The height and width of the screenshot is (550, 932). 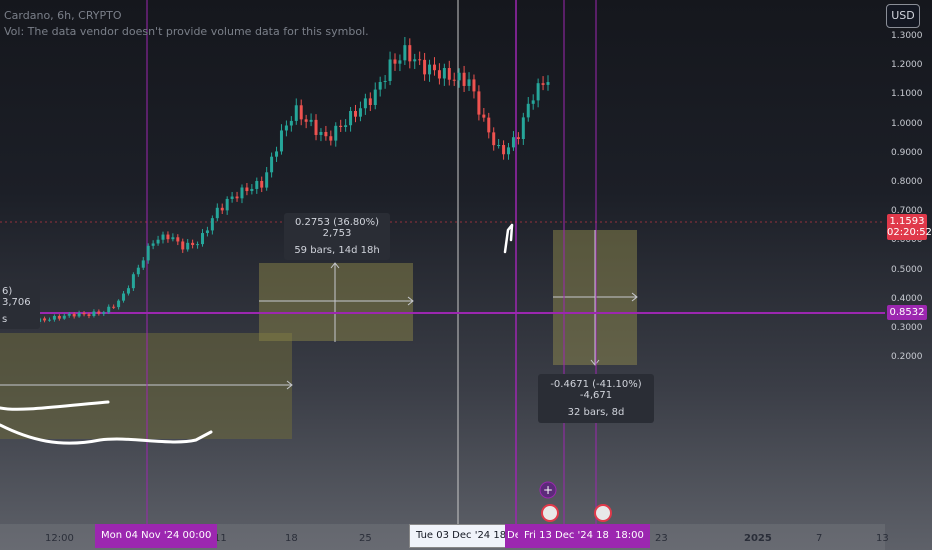 I want to click on current-price-label: 1.1593 02:20:52, so click(x=909, y=227).